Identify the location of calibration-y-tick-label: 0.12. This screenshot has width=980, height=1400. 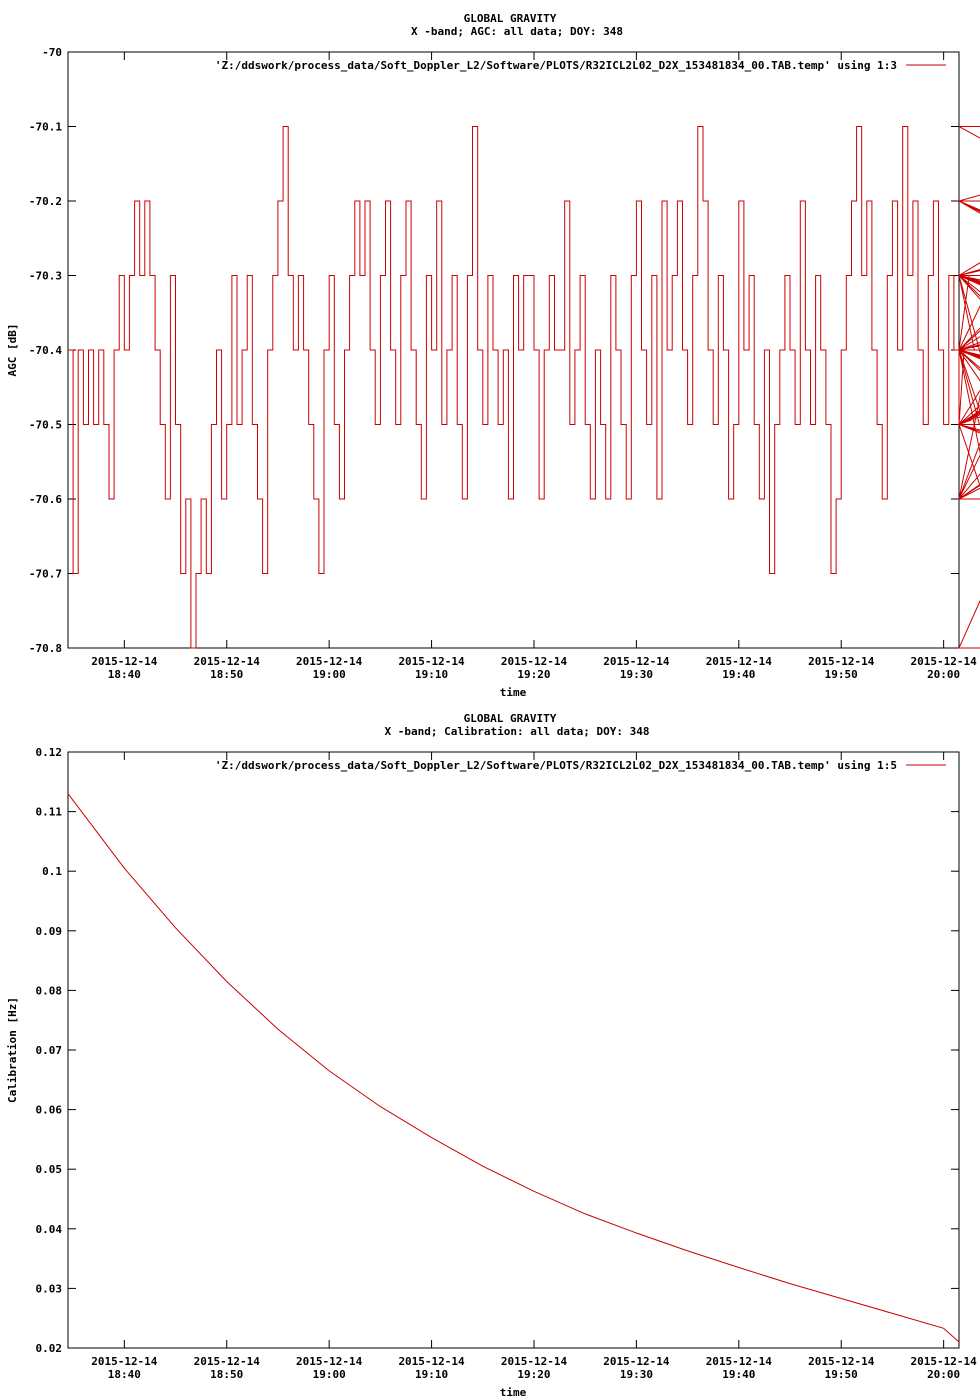
(49, 752).